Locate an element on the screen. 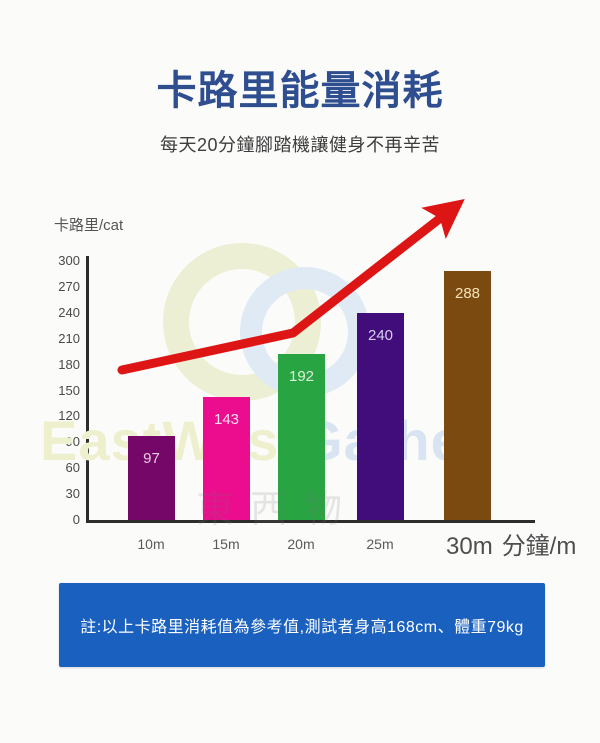 The width and height of the screenshot is (600, 743). x-axis-label: 10m is located at coordinates (151, 544).